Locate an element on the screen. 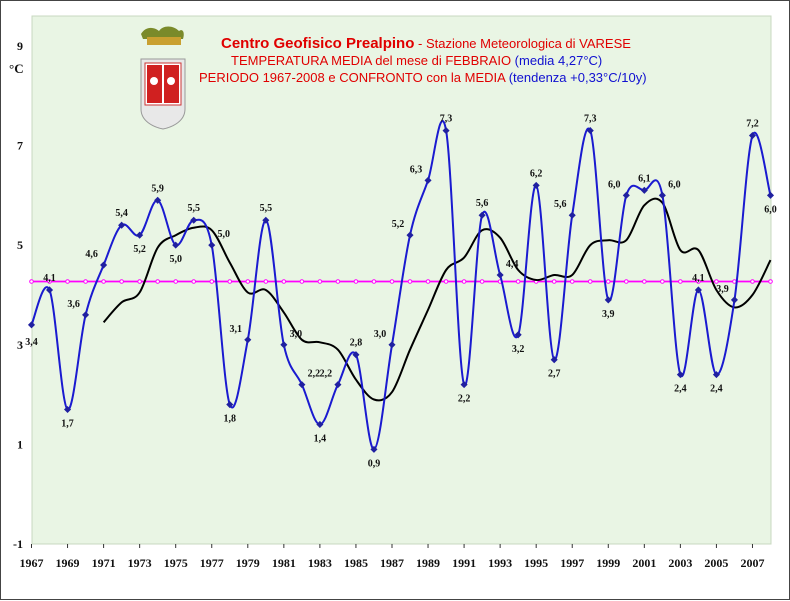 The image size is (790, 601). data-label: 4,4 is located at coordinates (512, 264).